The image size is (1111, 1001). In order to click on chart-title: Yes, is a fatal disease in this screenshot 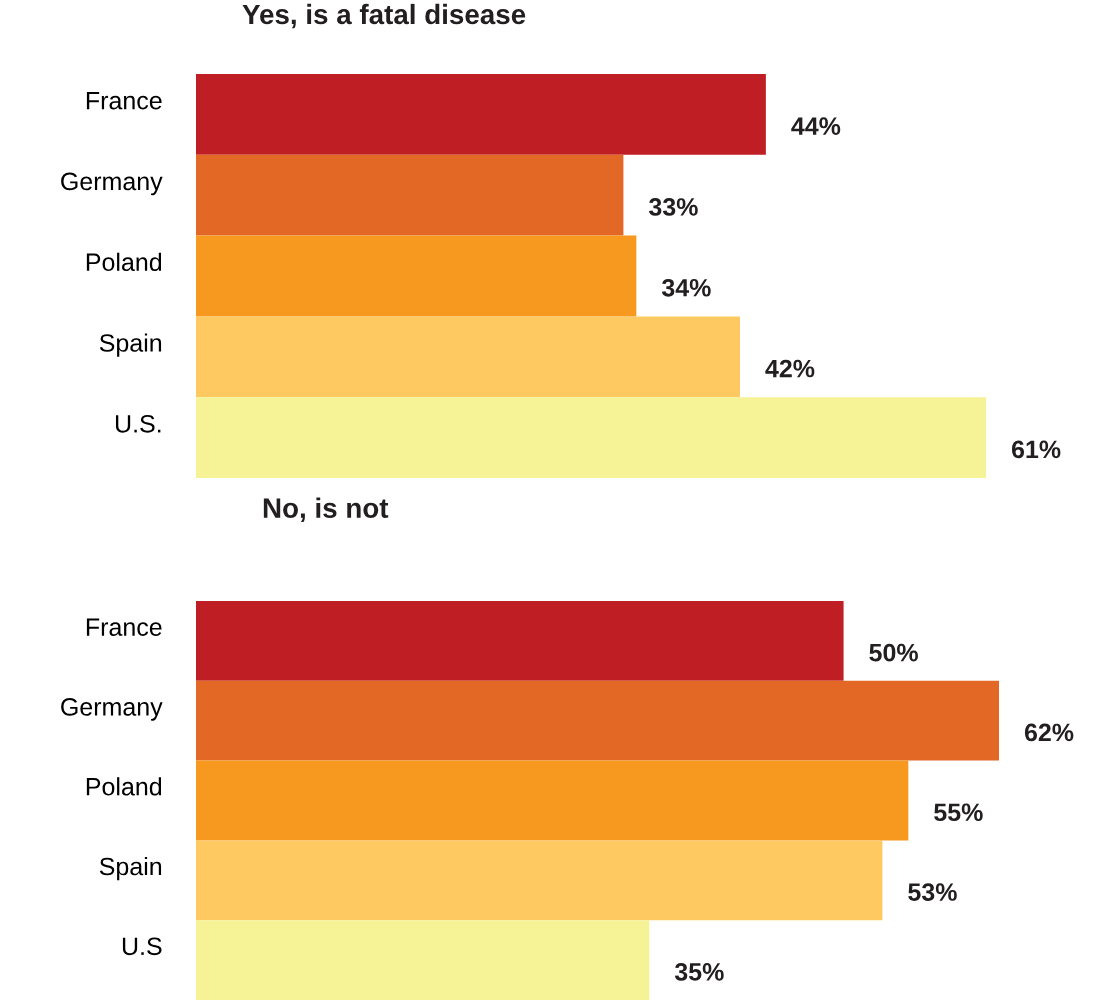, I will do `click(384, 16)`.